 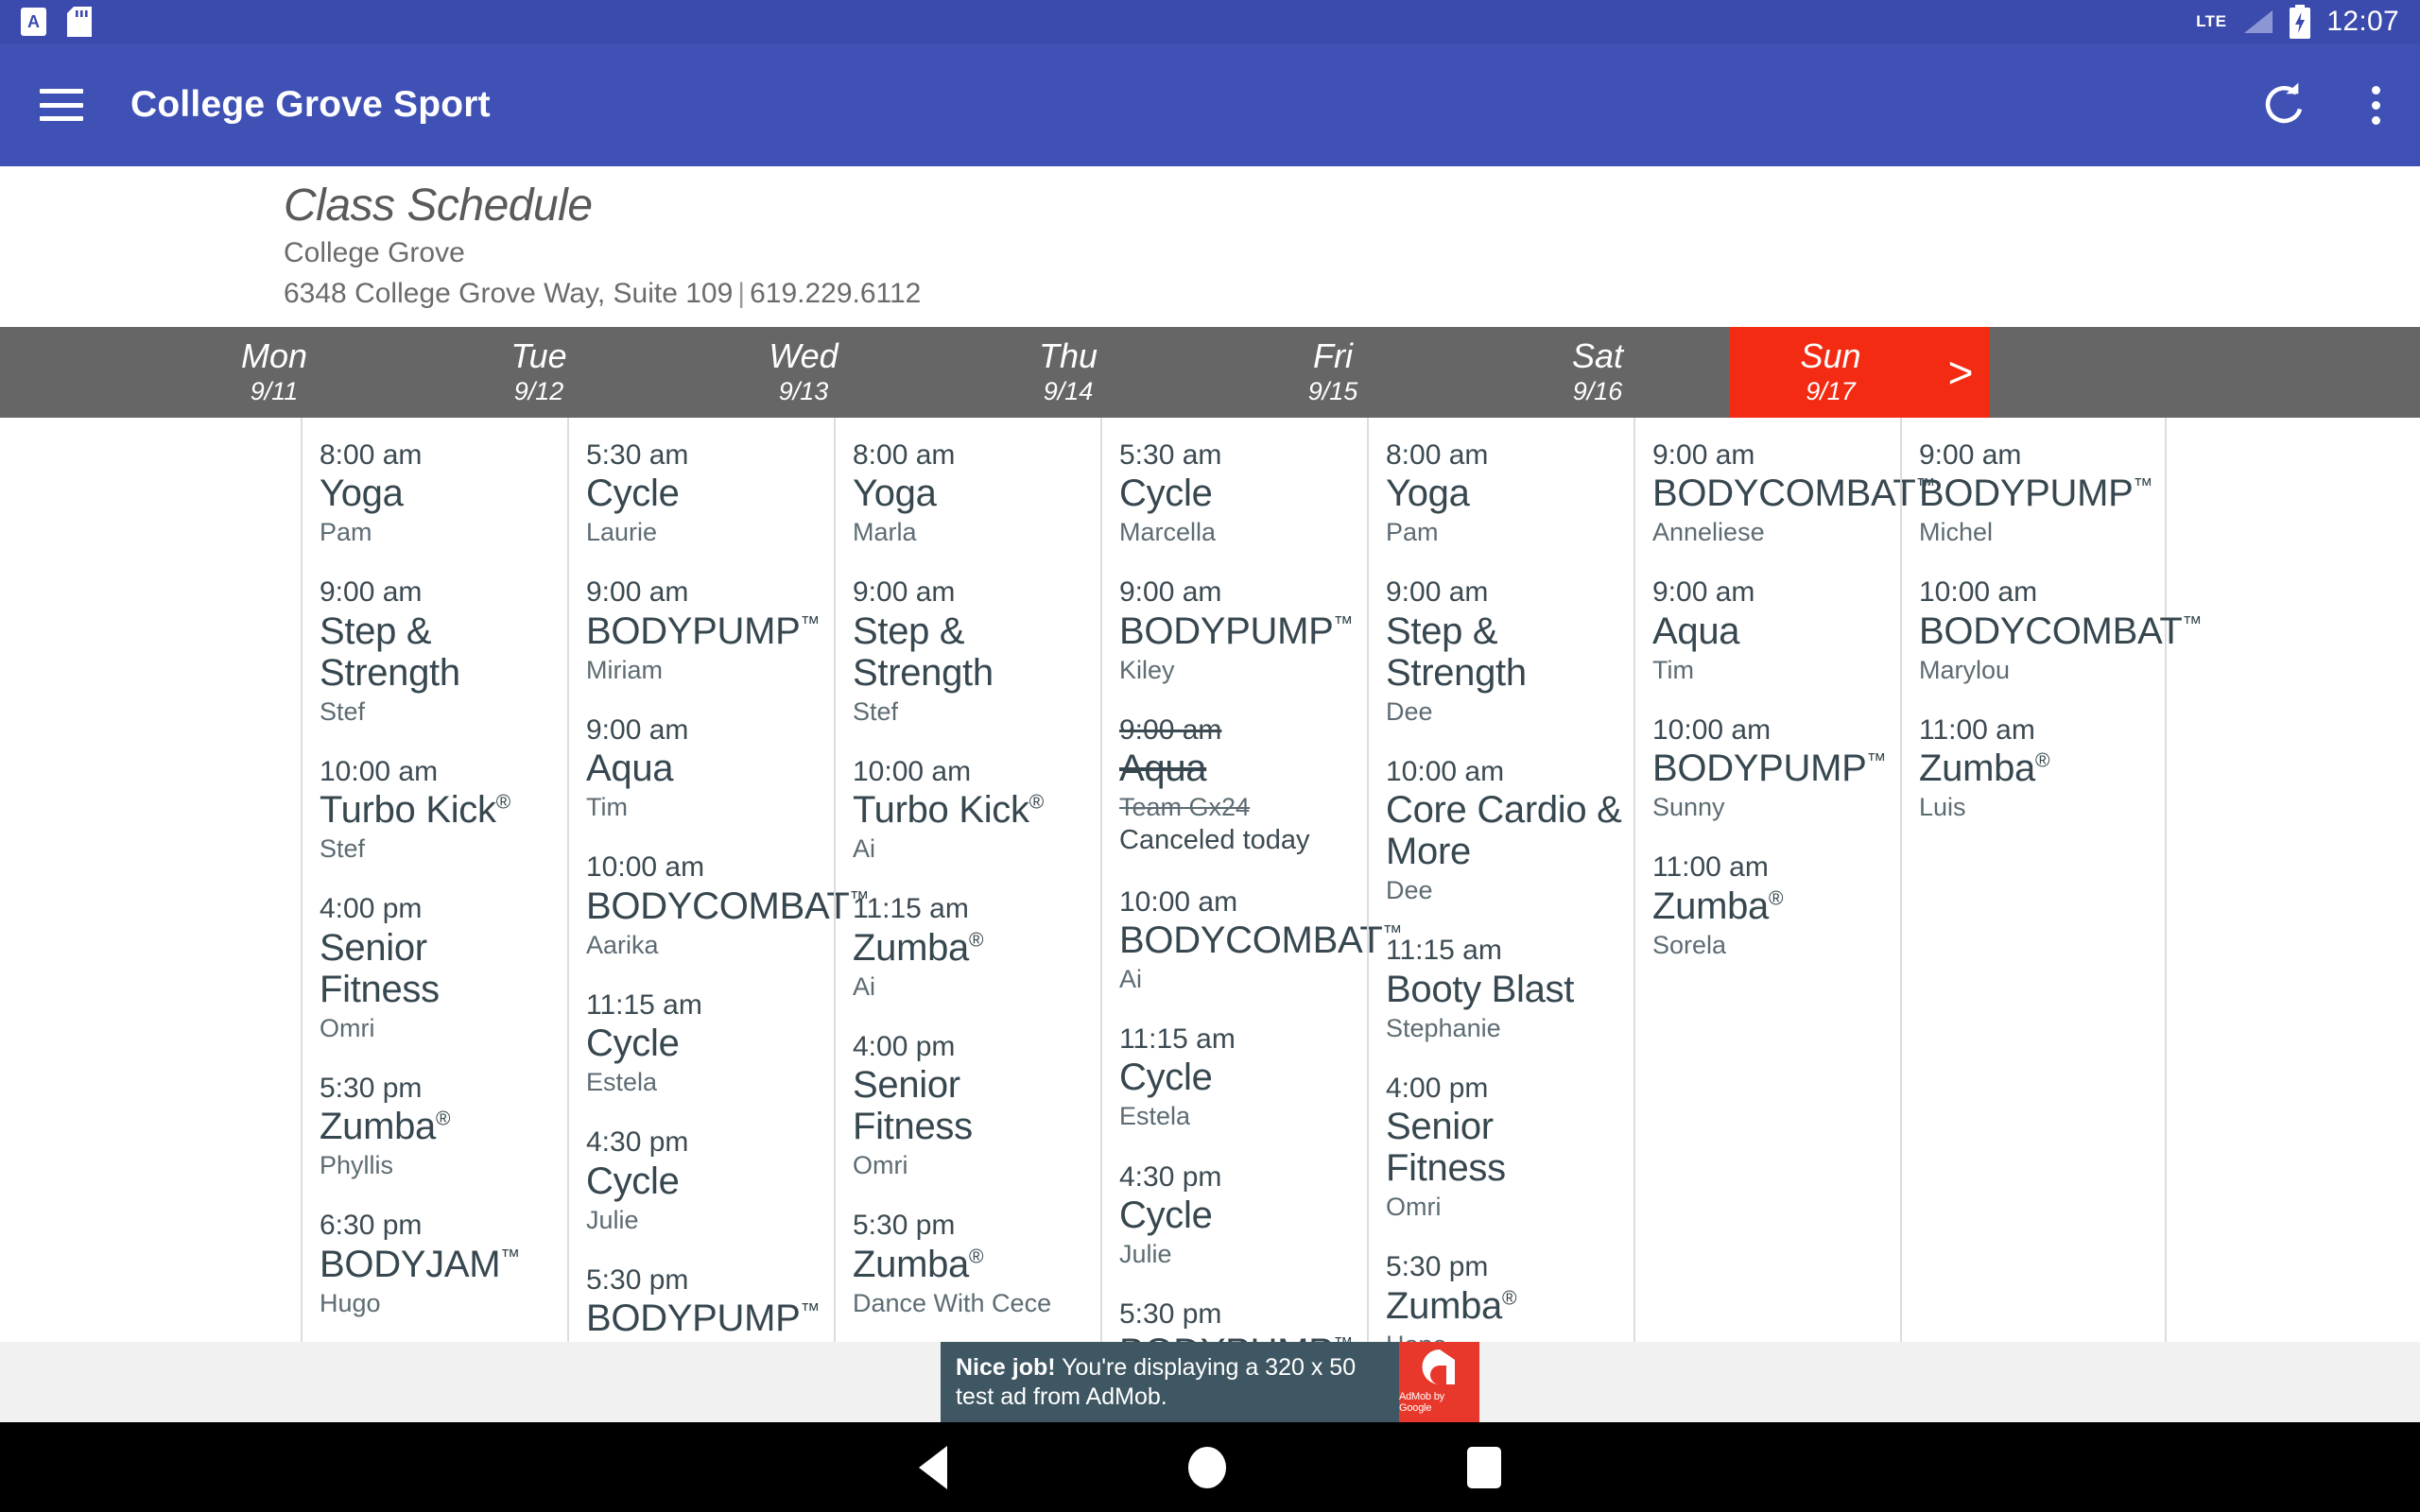 I want to click on keyboard-a-icon: A, so click(x=33, y=22).